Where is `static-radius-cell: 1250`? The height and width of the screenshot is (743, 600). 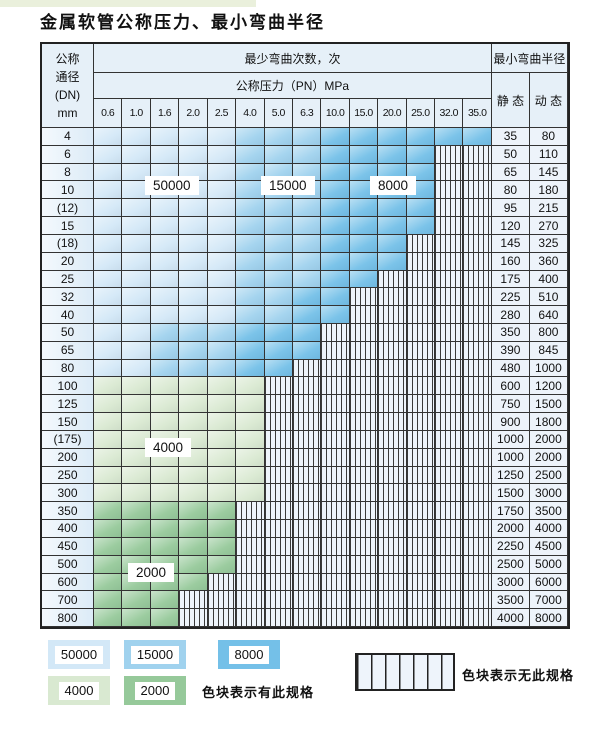
static-radius-cell: 1250 is located at coordinates (510, 475).